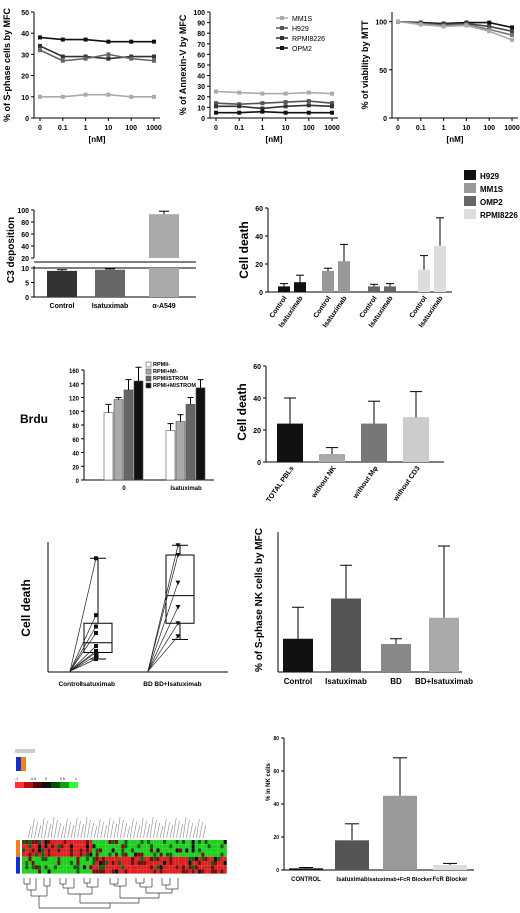 The width and height of the screenshot is (520, 913). I want to click on x-tick-label: FcR Blocker, so click(450, 880).